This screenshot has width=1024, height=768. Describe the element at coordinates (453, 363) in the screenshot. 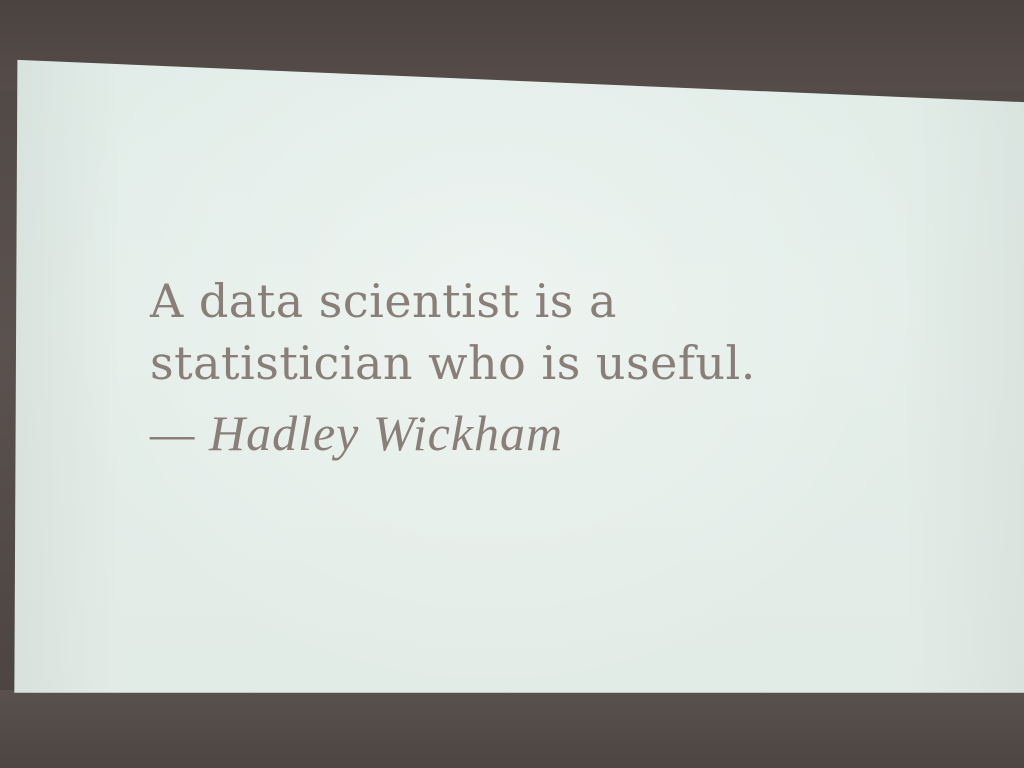

I see `quote-line-2: statistician who is useful.` at that location.